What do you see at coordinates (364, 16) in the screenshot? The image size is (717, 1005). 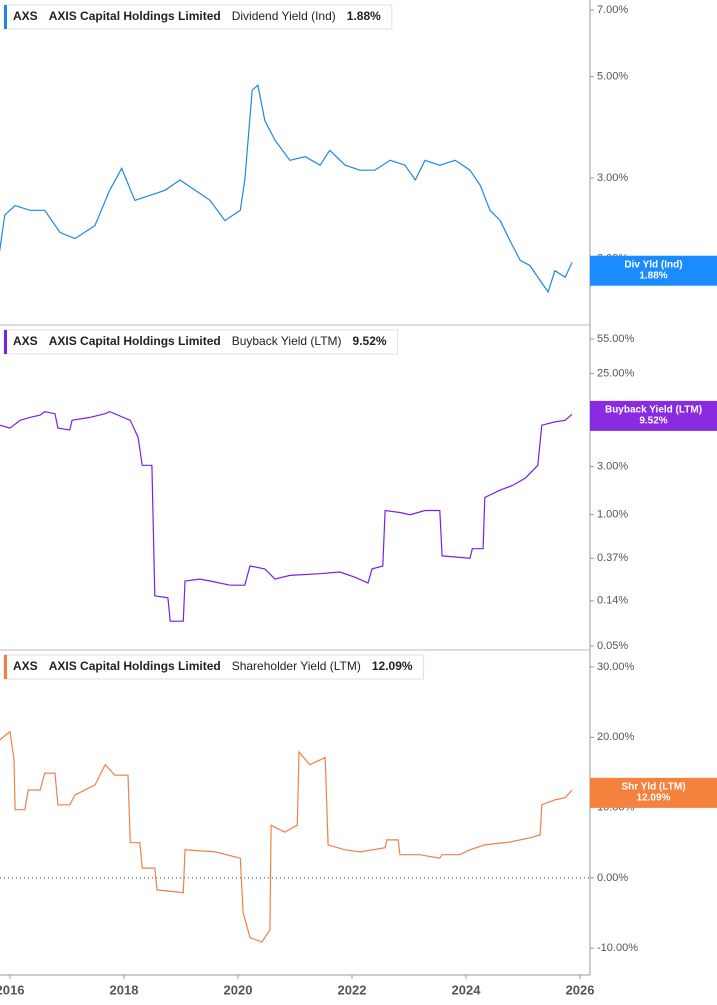 I see `legend-value: 1.88%` at bounding box center [364, 16].